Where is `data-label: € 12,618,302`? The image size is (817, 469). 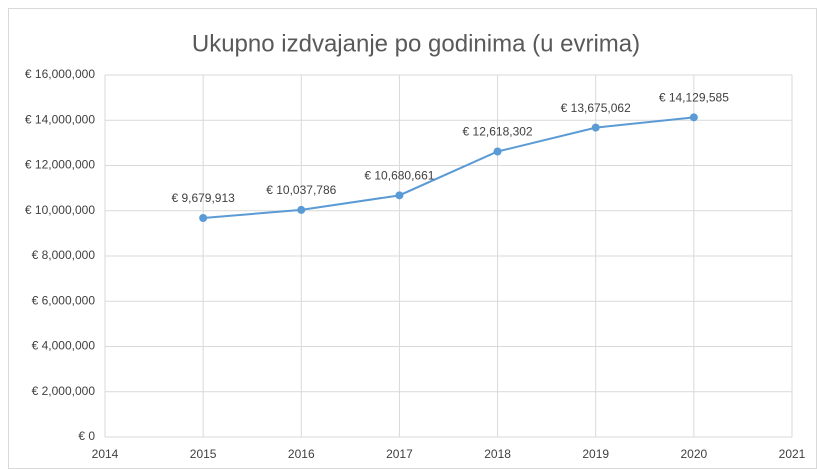
data-label: € 12,618,302 is located at coordinates (498, 132).